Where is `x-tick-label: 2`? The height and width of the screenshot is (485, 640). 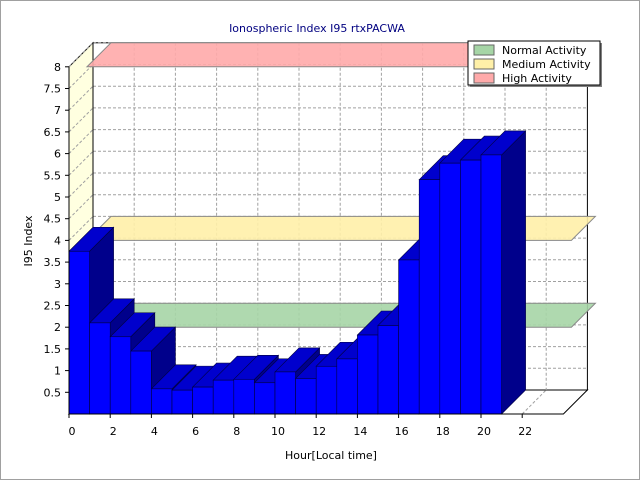
x-tick-label: 2 is located at coordinates (113, 431).